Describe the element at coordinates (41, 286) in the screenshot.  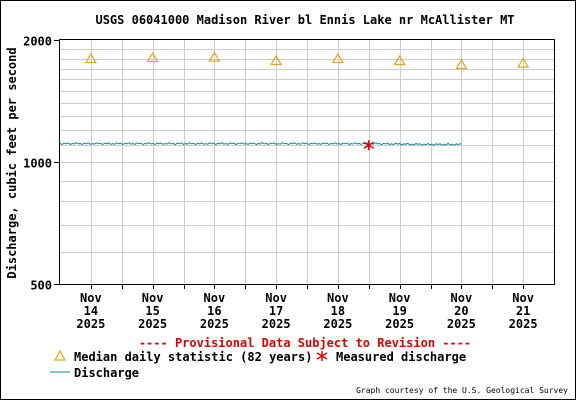
I see `y-tick-label: 500` at that location.